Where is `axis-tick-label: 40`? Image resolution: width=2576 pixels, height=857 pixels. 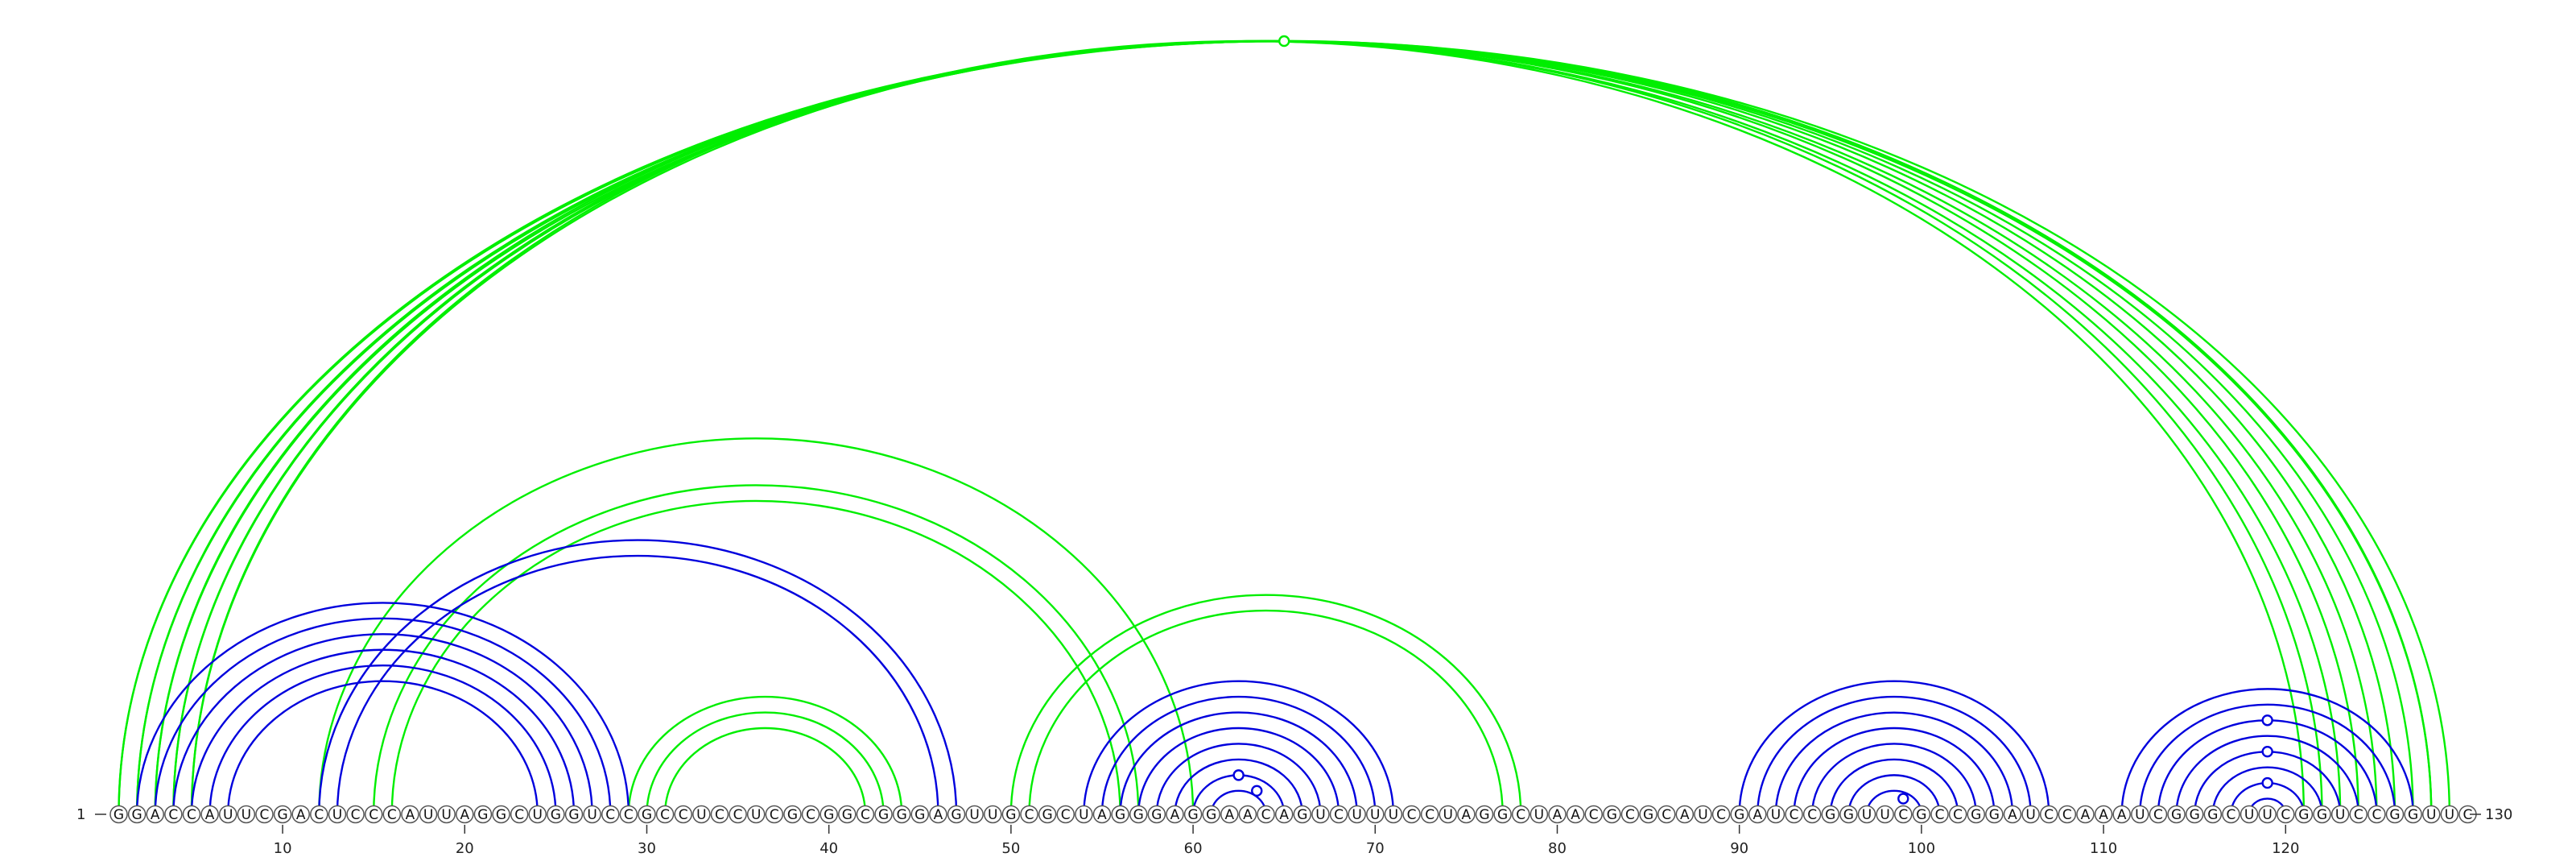
axis-tick-label: 40 is located at coordinates (828, 849).